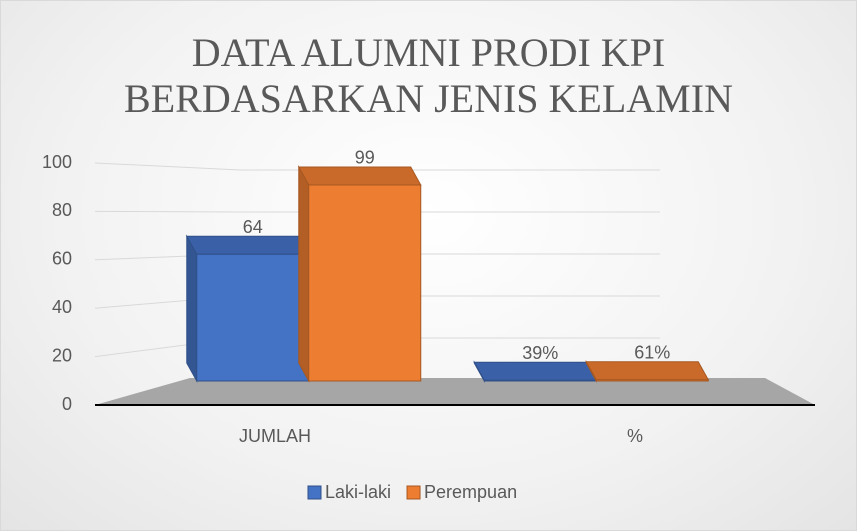  I want to click on x-tick-label: JUMLAH, so click(275, 436).